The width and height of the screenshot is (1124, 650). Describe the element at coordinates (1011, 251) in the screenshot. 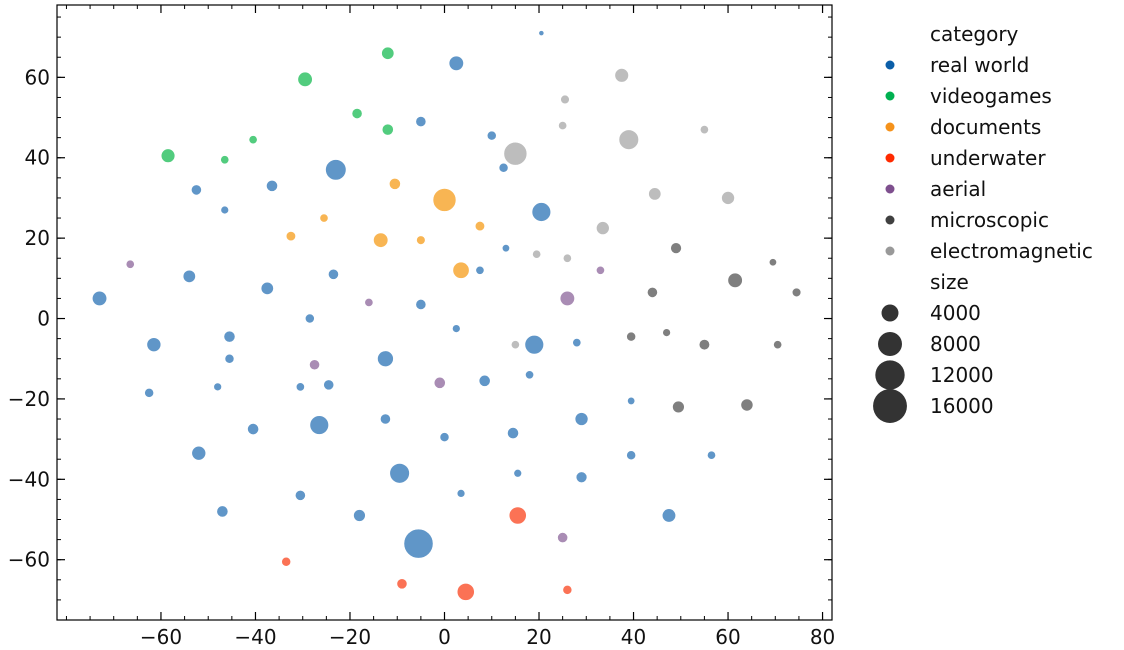

I see `legend-label-electromagnetic: electromagnetic` at that location.